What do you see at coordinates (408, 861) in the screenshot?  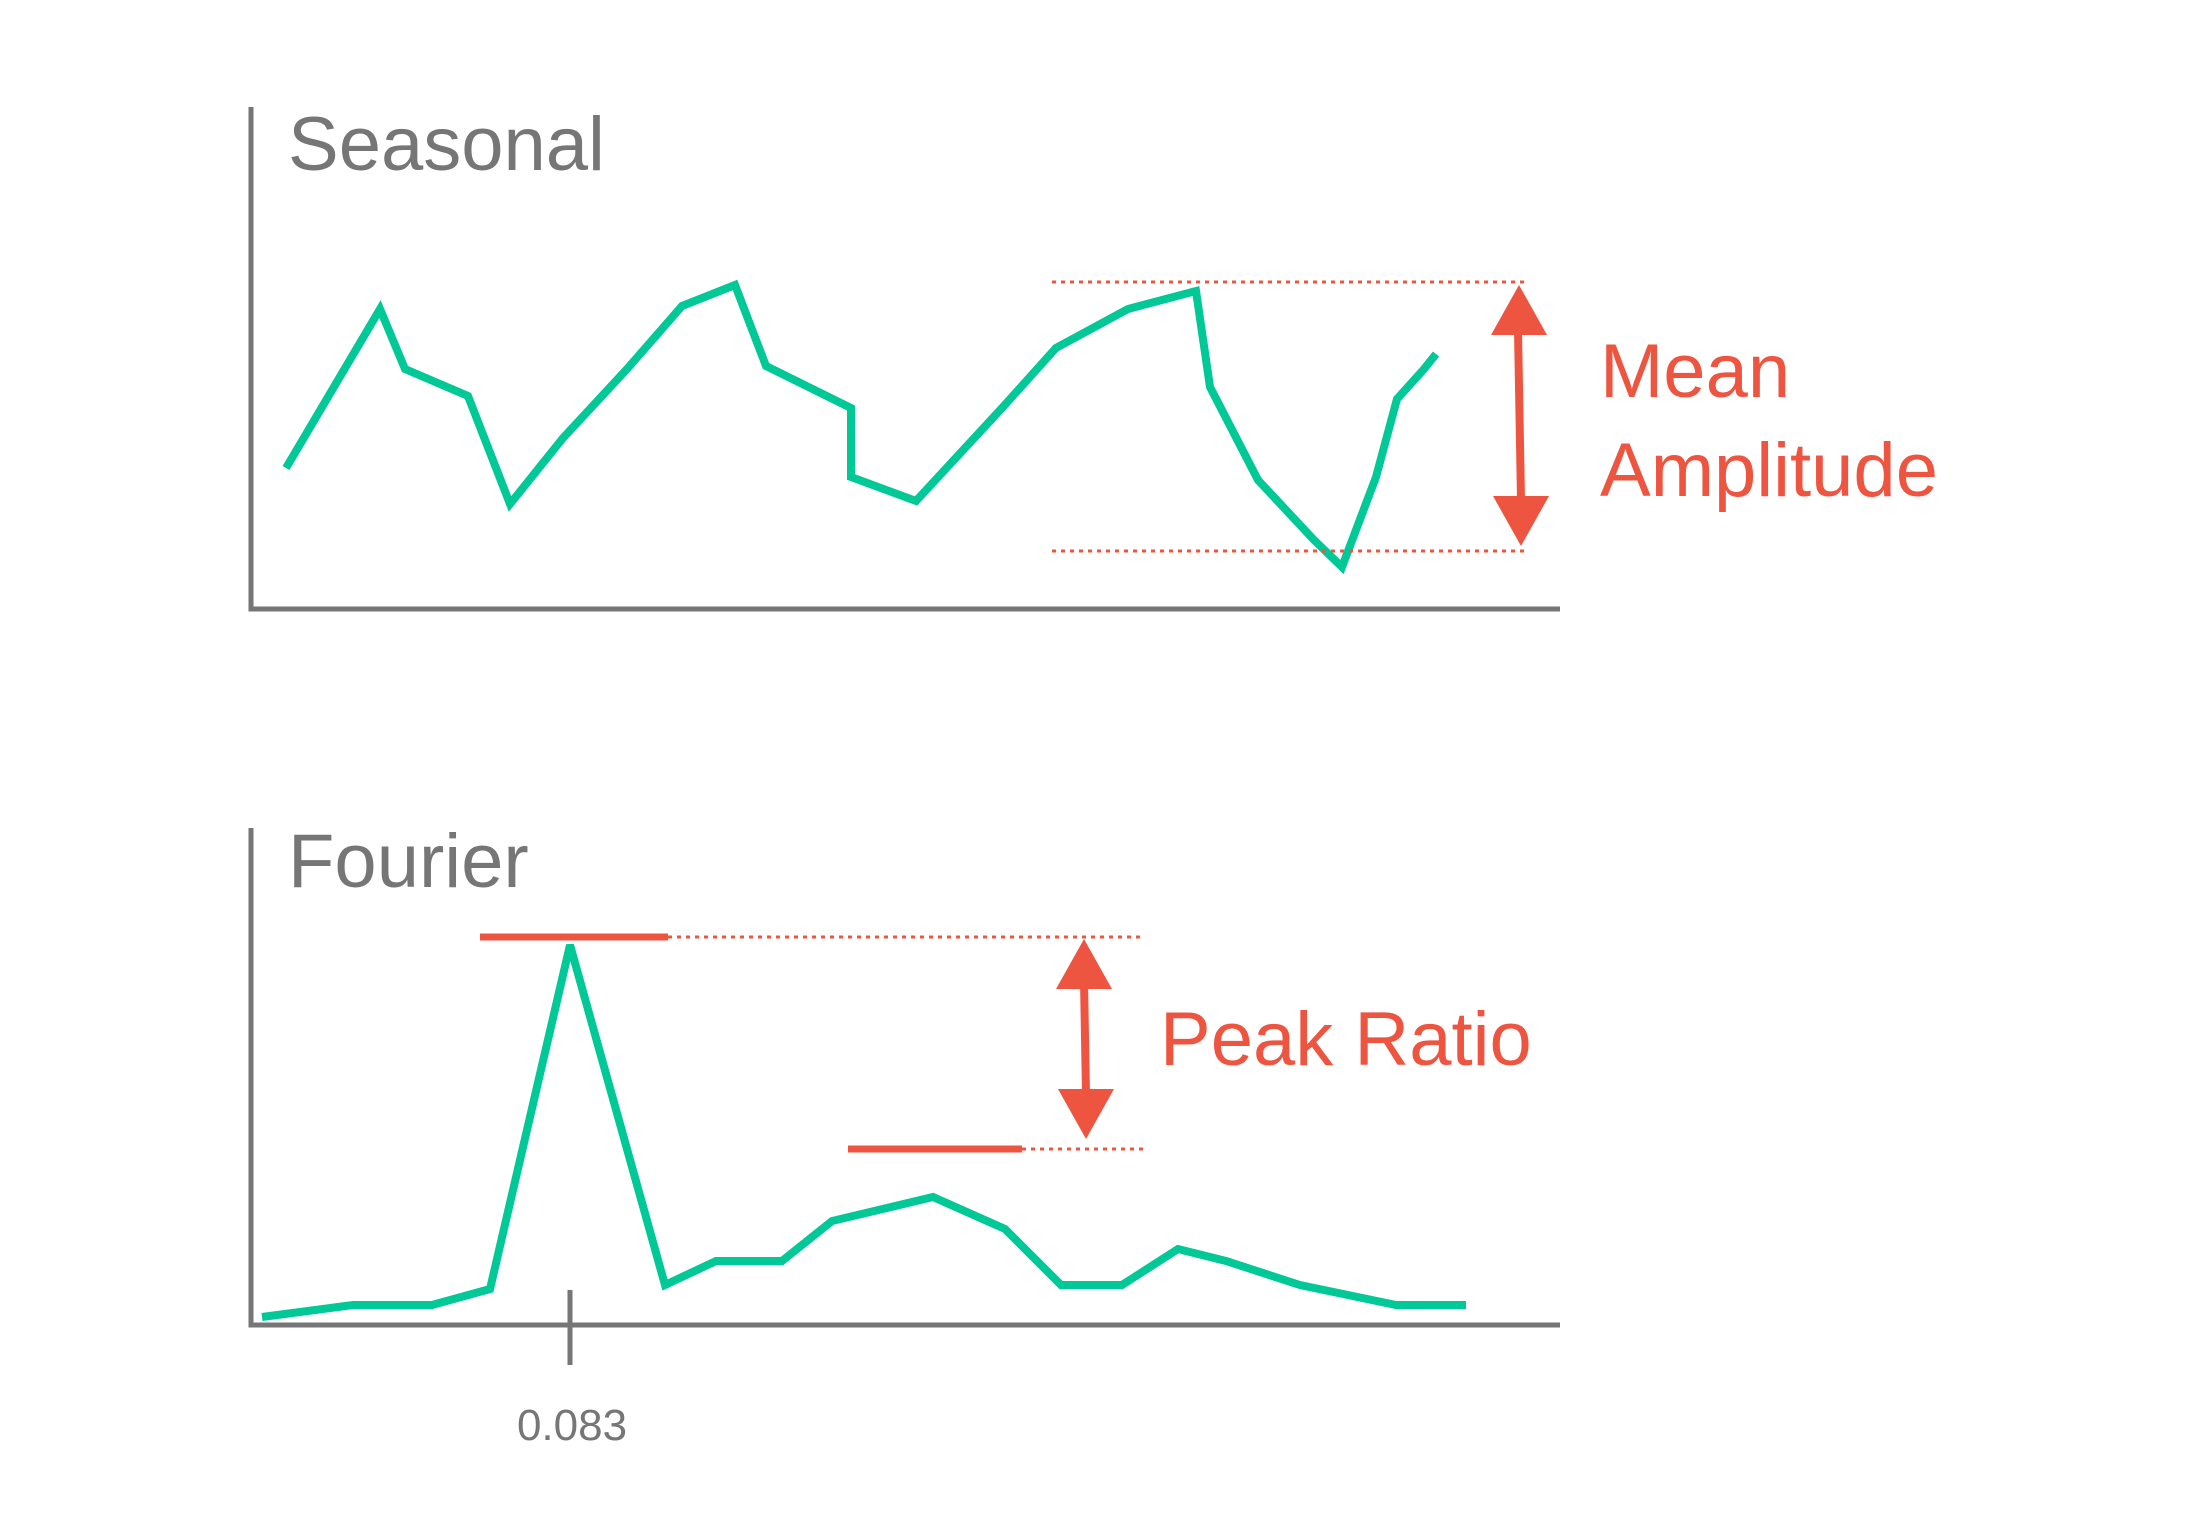 I see `fourier-title: Fourier` at bounding box center [408, 861].